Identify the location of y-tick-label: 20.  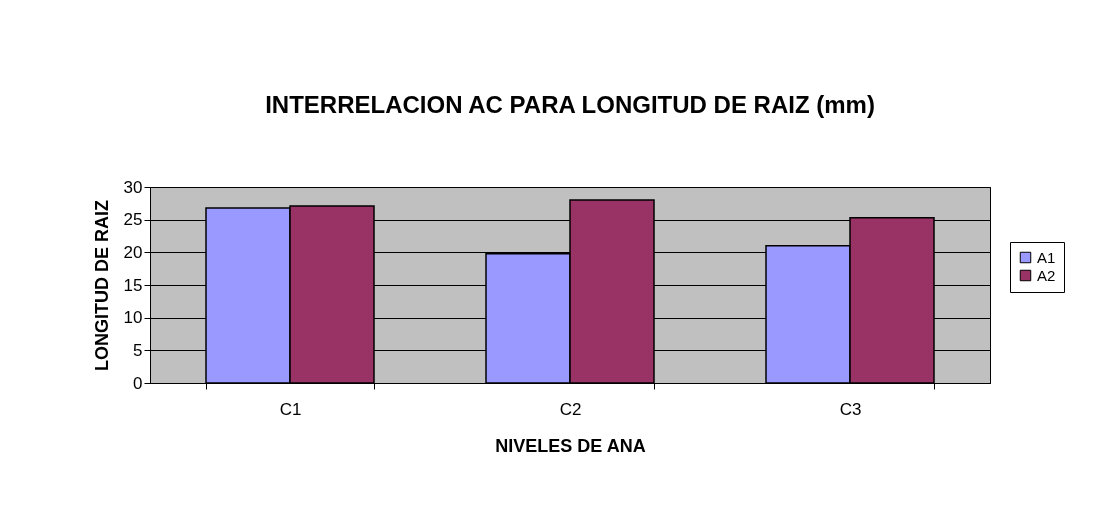
(133, 252).